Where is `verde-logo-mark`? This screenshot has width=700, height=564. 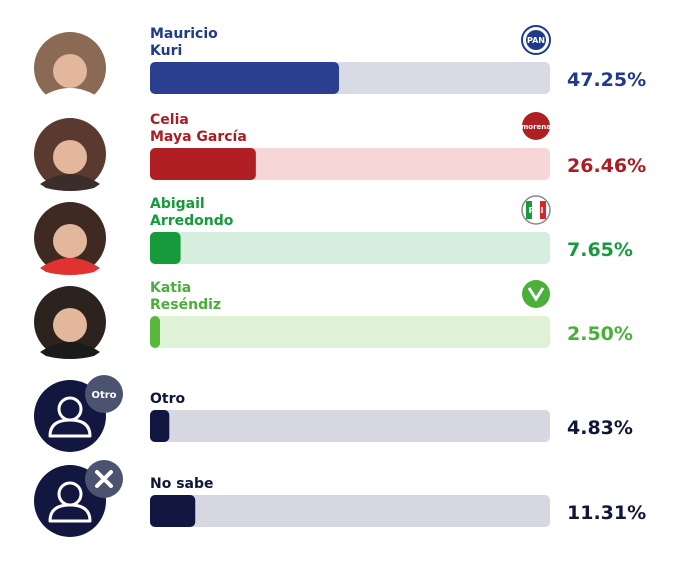
verde-logo-mark is located at coordinates (536, 294).